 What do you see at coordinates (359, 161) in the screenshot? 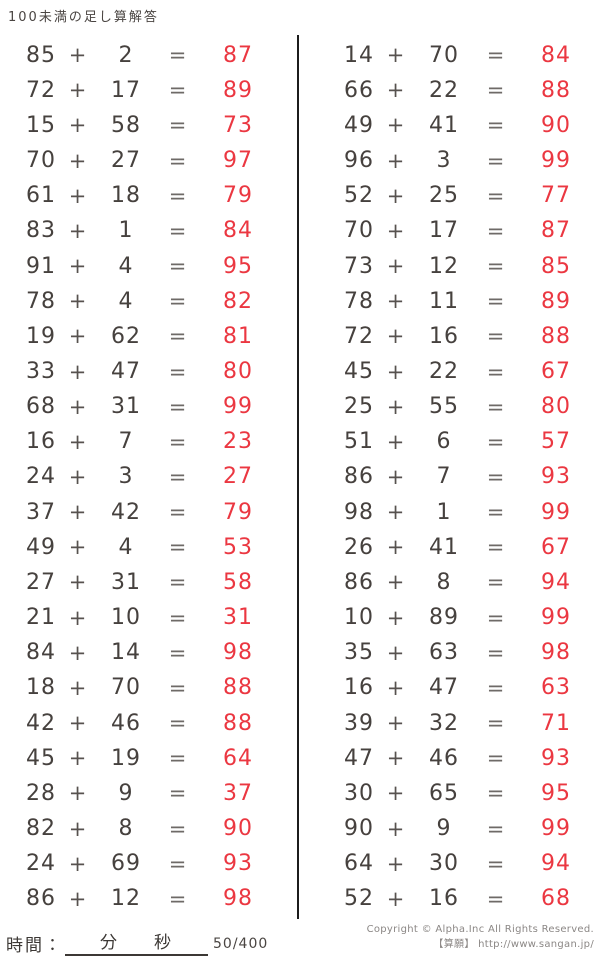
I see `operand-1: 96` at bounding box center [359, 161].